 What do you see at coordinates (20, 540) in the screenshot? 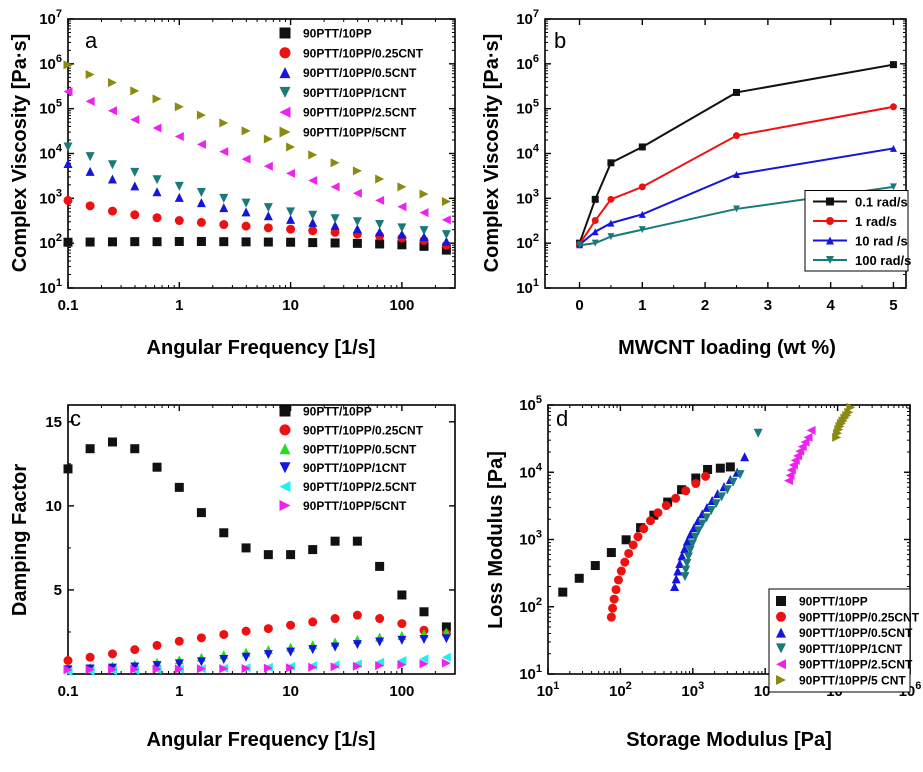
I see `y-axis-title: Damping Factor` at bounding box center [20, 540].